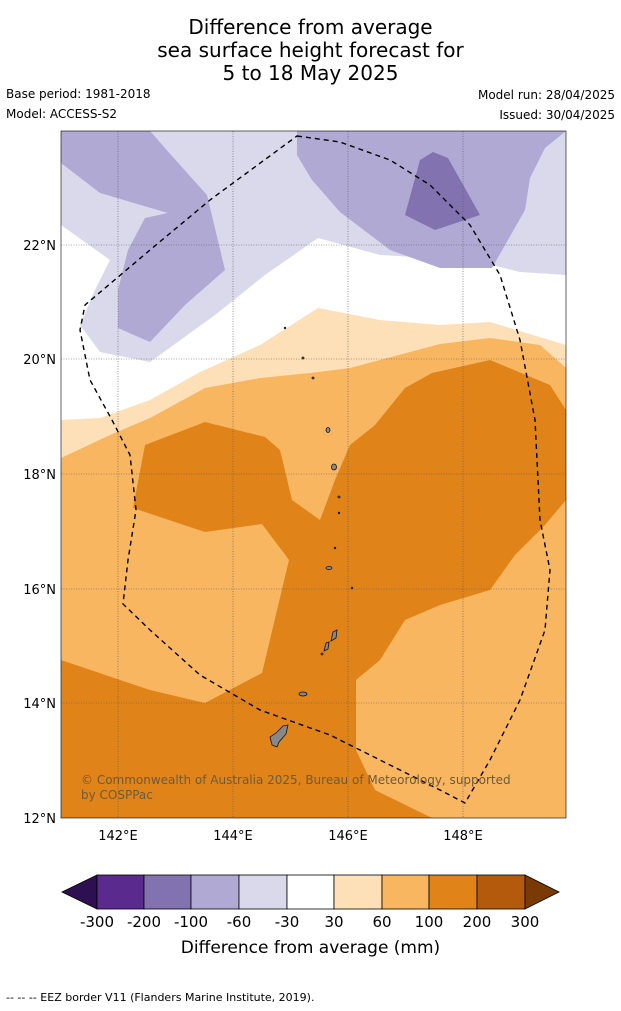  Describe the element at coordinates (525, 922) in the screenshot. I see `colorbar-tick-10: 300` at that location.